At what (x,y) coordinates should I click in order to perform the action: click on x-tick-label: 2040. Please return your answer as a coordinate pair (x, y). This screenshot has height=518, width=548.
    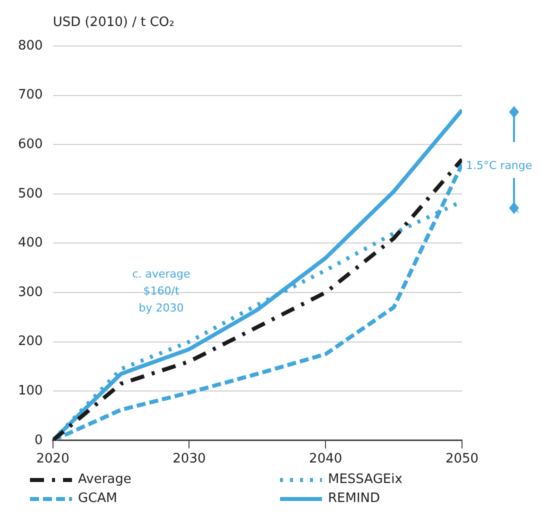
    Looking at the image, I should click on (325, 459).